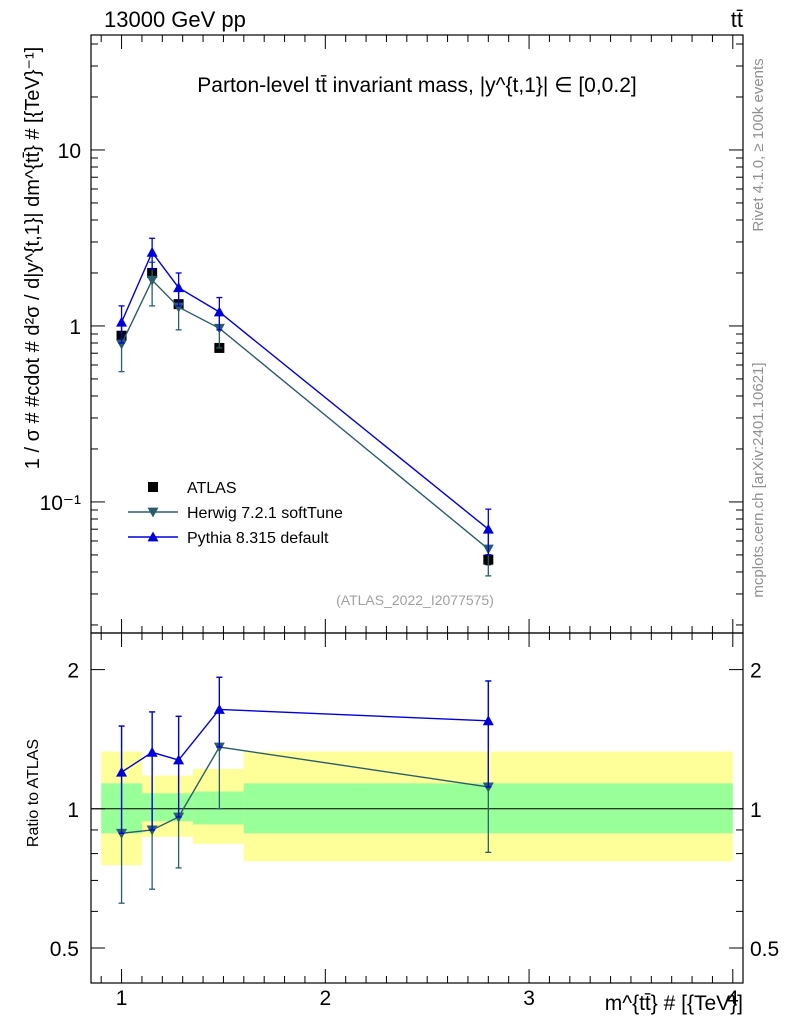 The height and width of the screenshot is (1024, 786). Describe the element at coordinates (265, 513) in the screenshot. I see `legend-label-1: Herwig 7.2.1 softTune` at that location.